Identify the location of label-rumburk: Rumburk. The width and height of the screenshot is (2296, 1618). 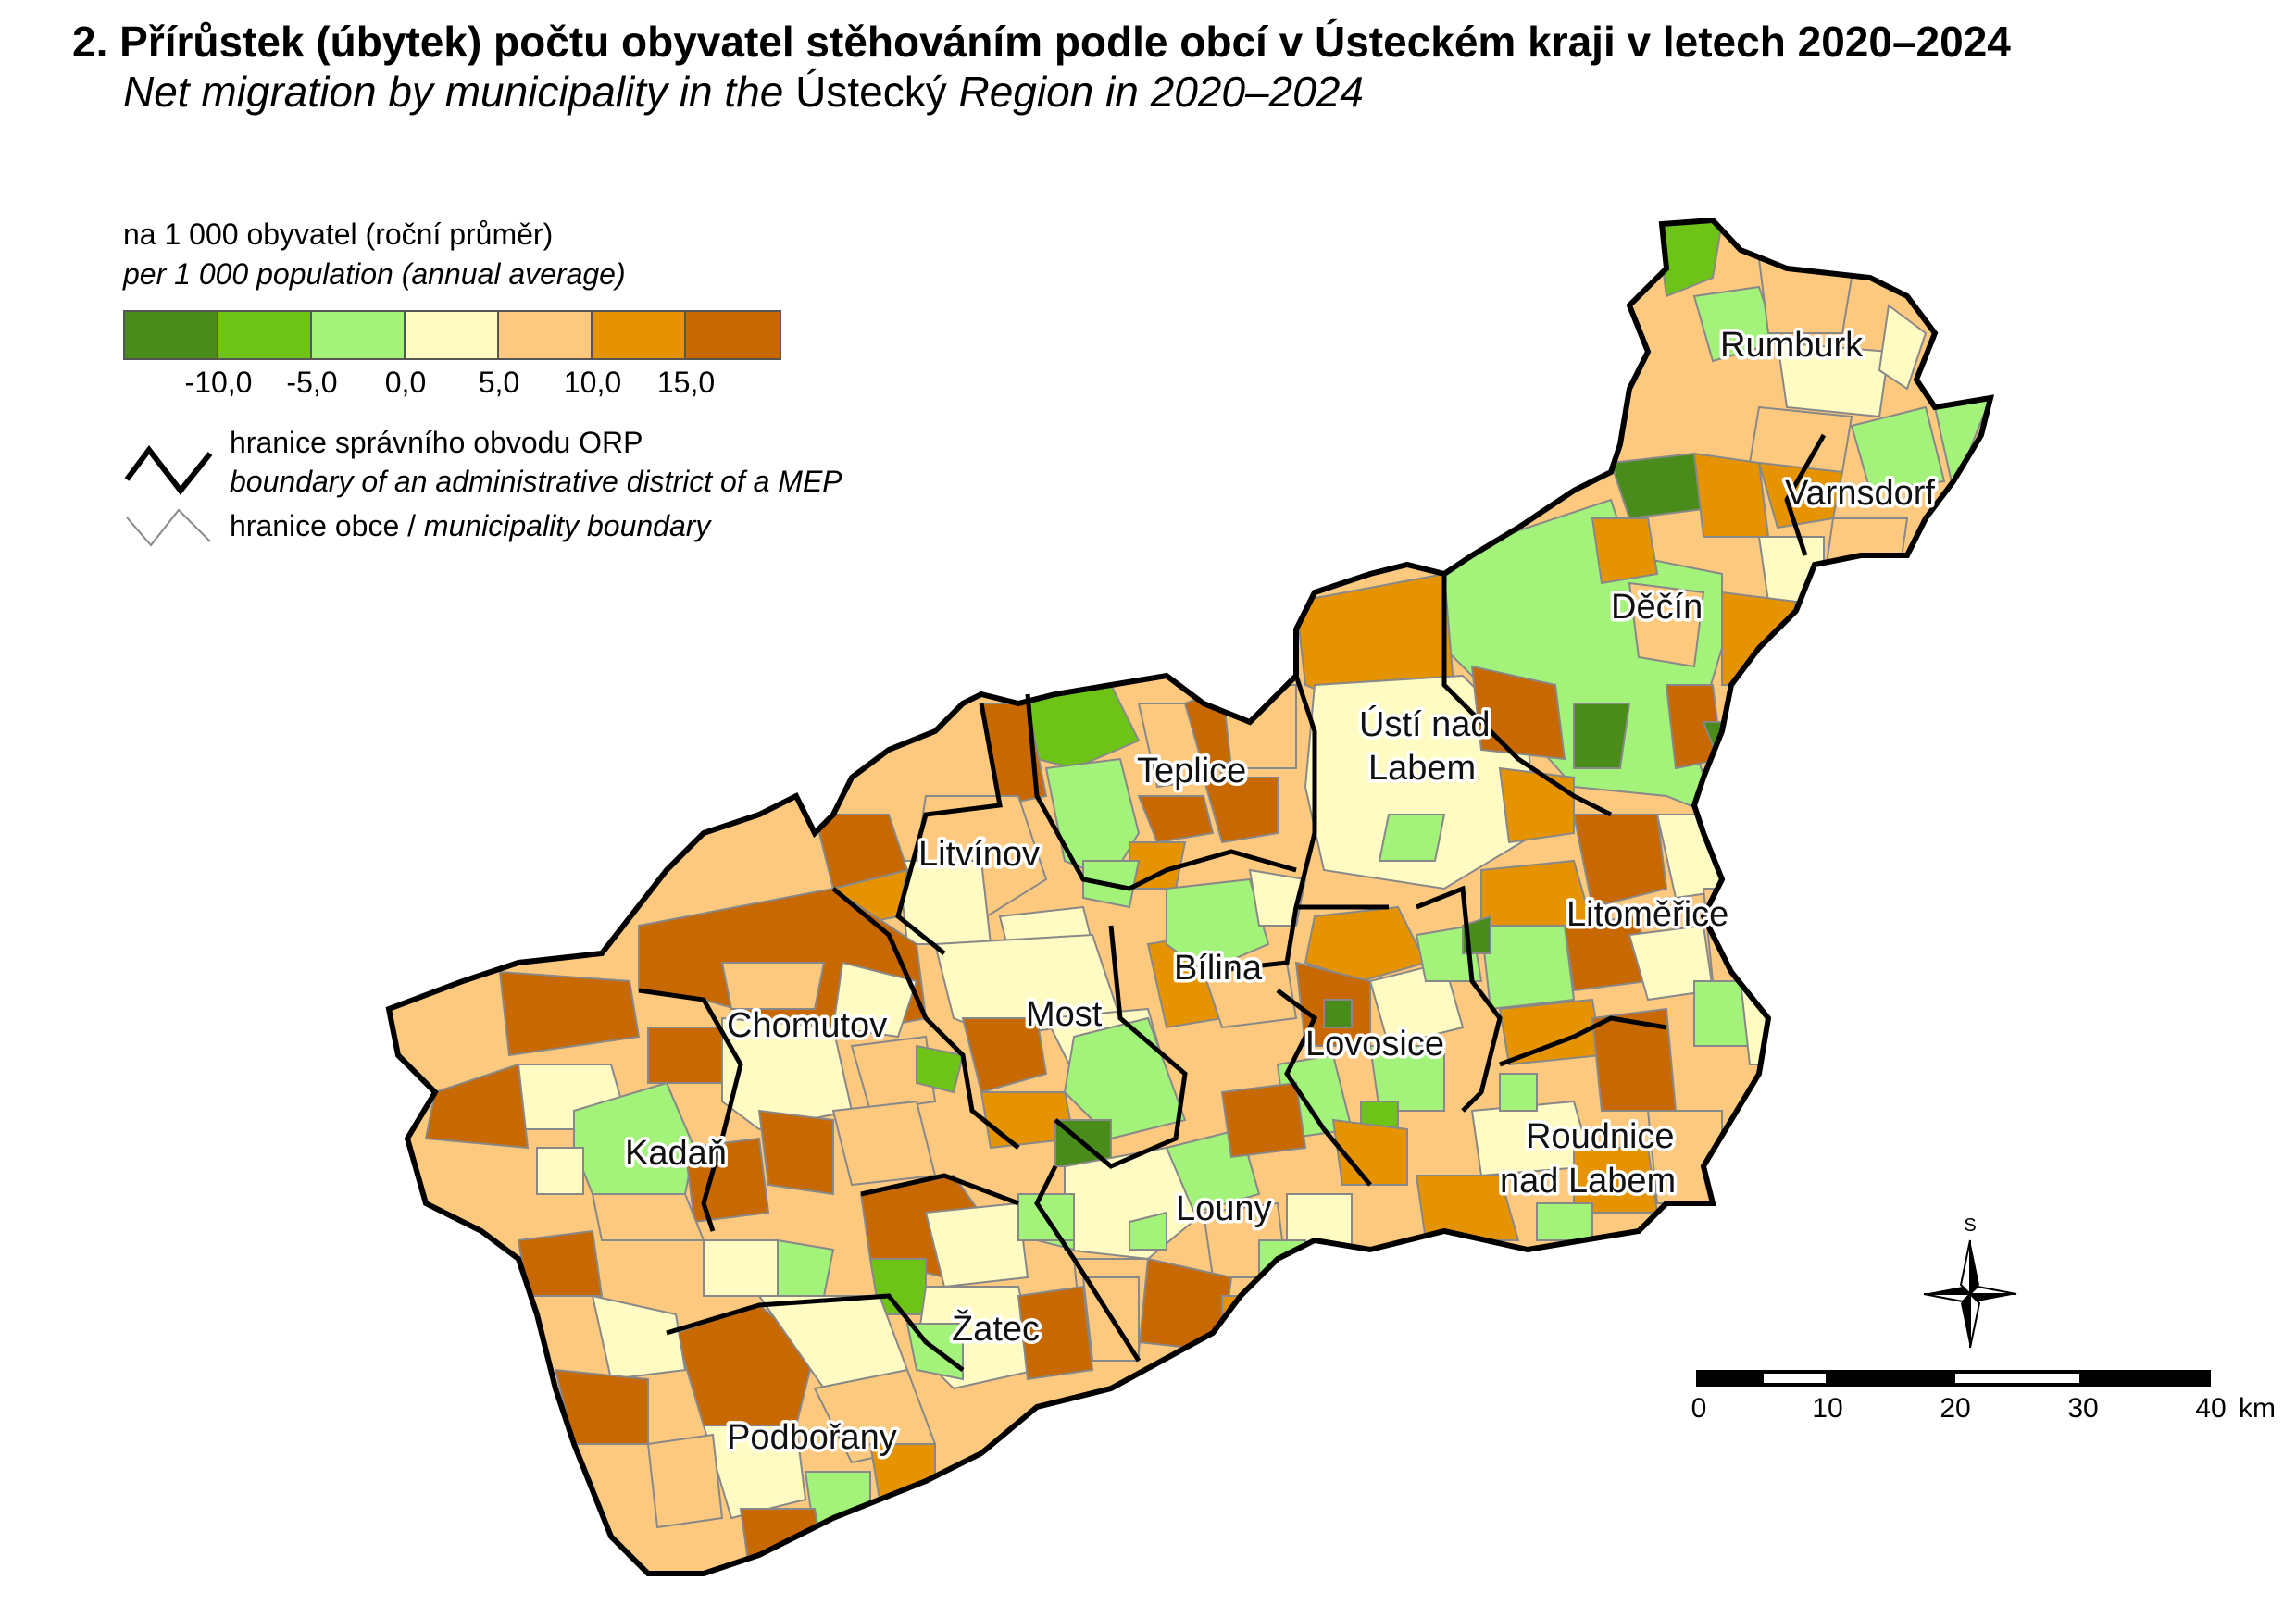
(1792, 345).